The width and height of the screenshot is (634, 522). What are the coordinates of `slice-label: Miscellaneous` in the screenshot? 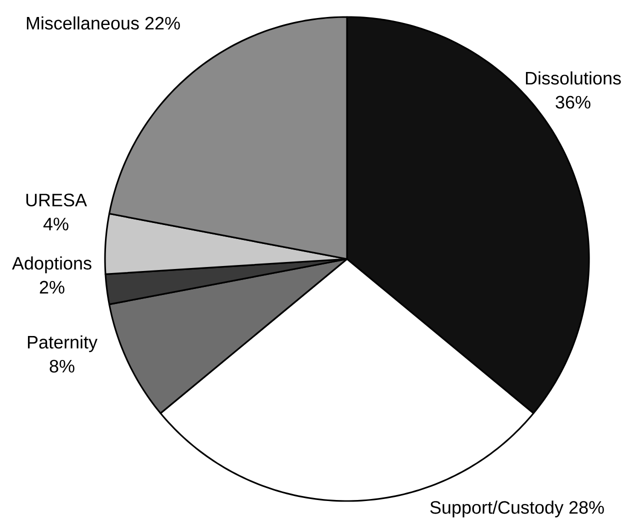 It's located at (82, 23).